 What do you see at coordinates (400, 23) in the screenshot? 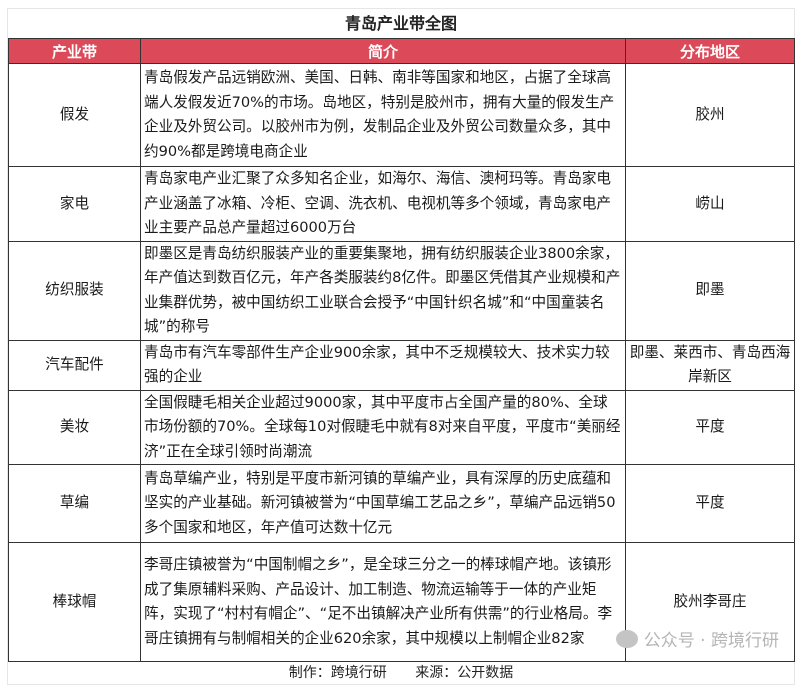
I see `table-title: 青岛产业带全图` at bounding box center [400, 23].